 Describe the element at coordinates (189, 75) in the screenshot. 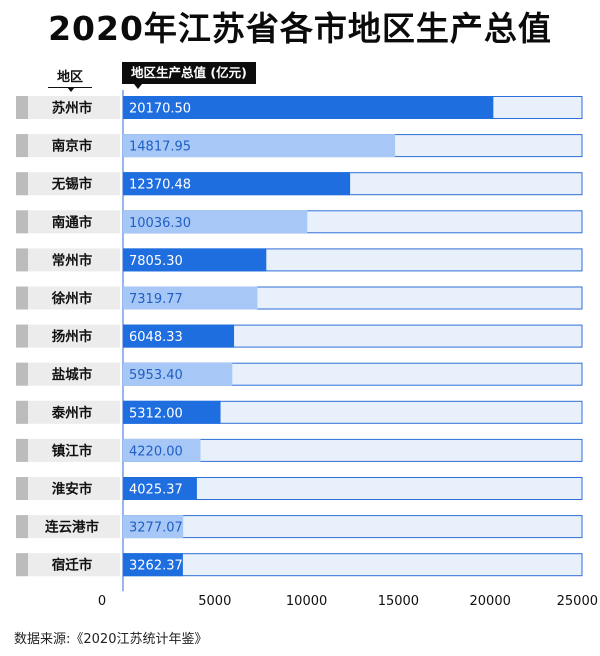

I see `value-column-header: 地区生产总值 (亿元)` at that location.